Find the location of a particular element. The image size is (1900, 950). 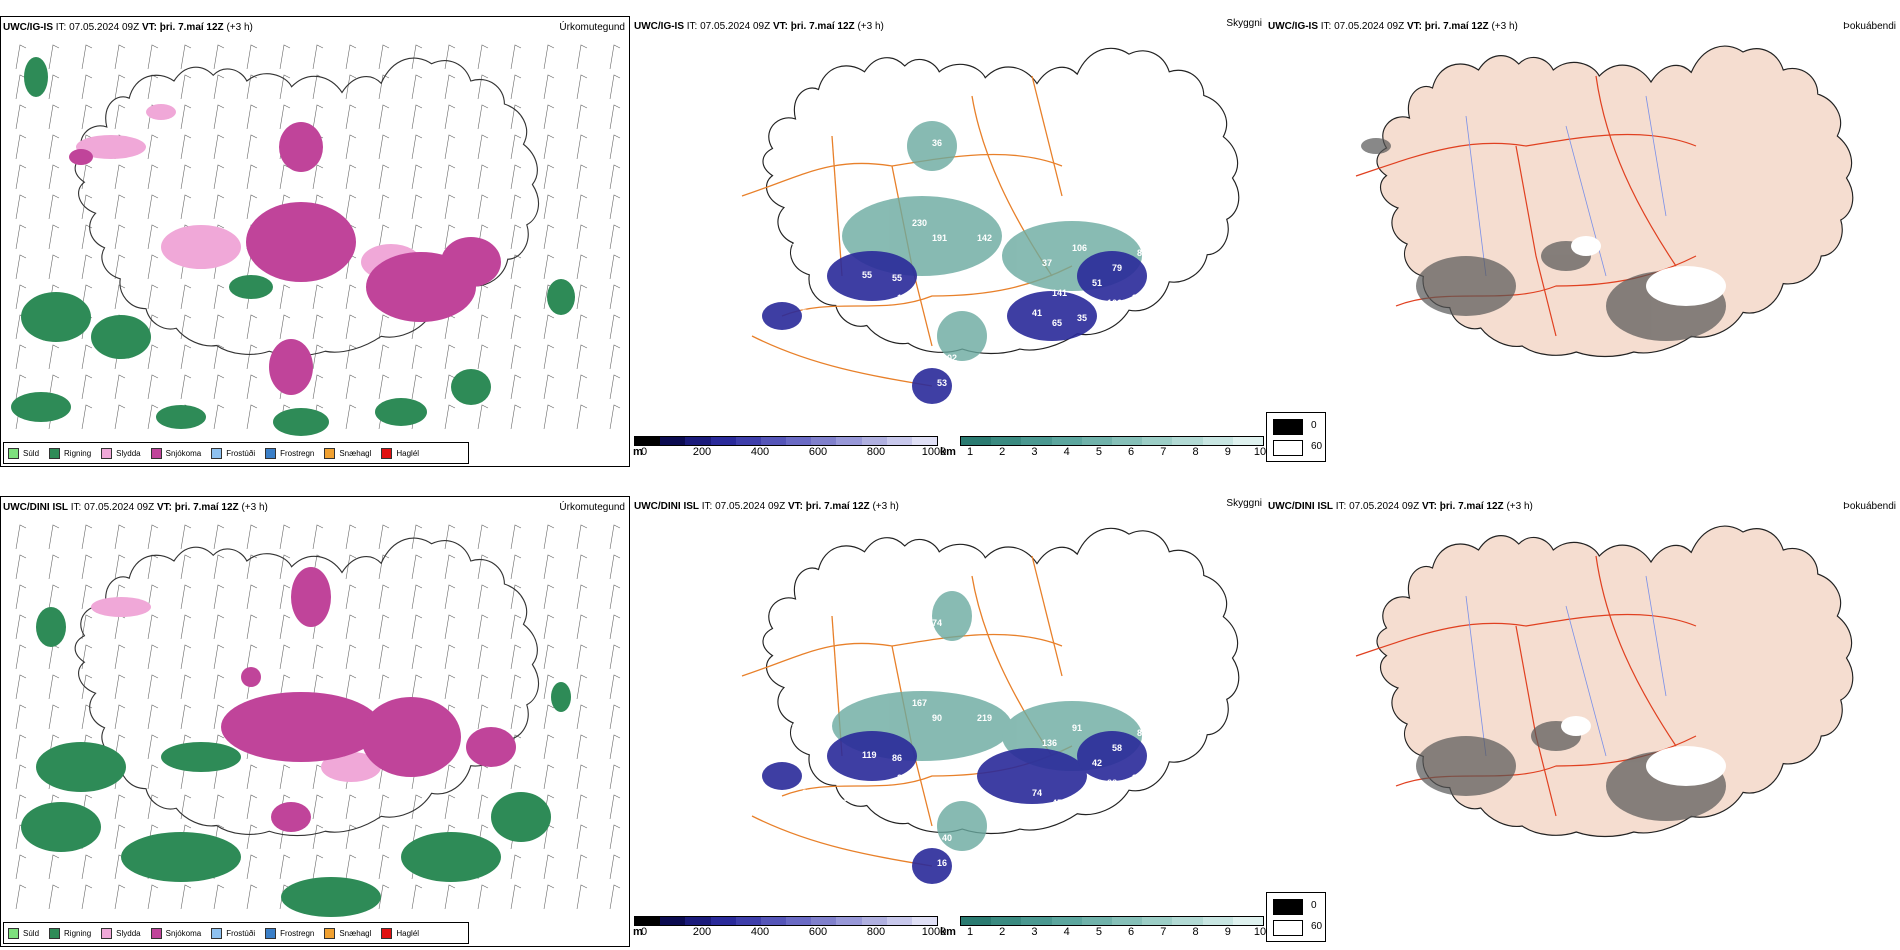

fog-map is located at coordinates (1604, 201).